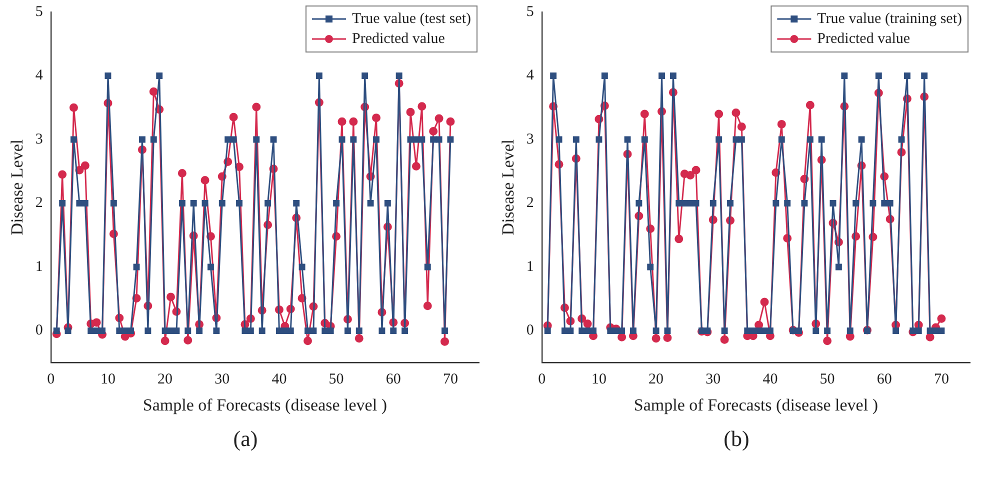 Image resolution: width=983 pixels, height=477 pixels. Describe the element at coordinates (736, 439) in the screenshot. I see `text: (b)` at that location.